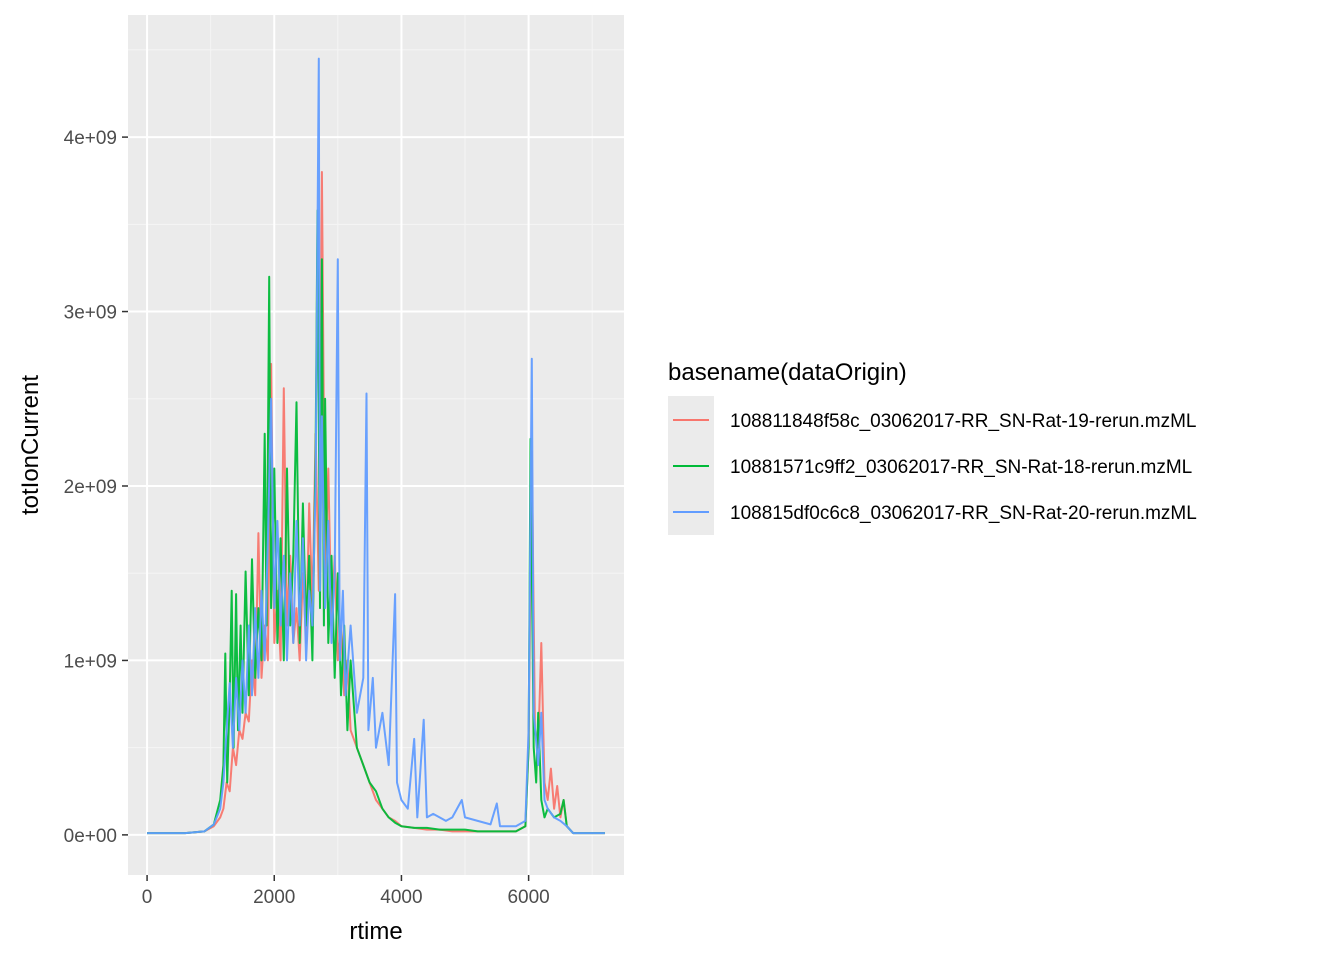 The width and height of the screenshot is (1344, 960). Describe the element at coordinates (90, 487) in the screenshot. I see `y-tick-label: 2e+09` at that location.